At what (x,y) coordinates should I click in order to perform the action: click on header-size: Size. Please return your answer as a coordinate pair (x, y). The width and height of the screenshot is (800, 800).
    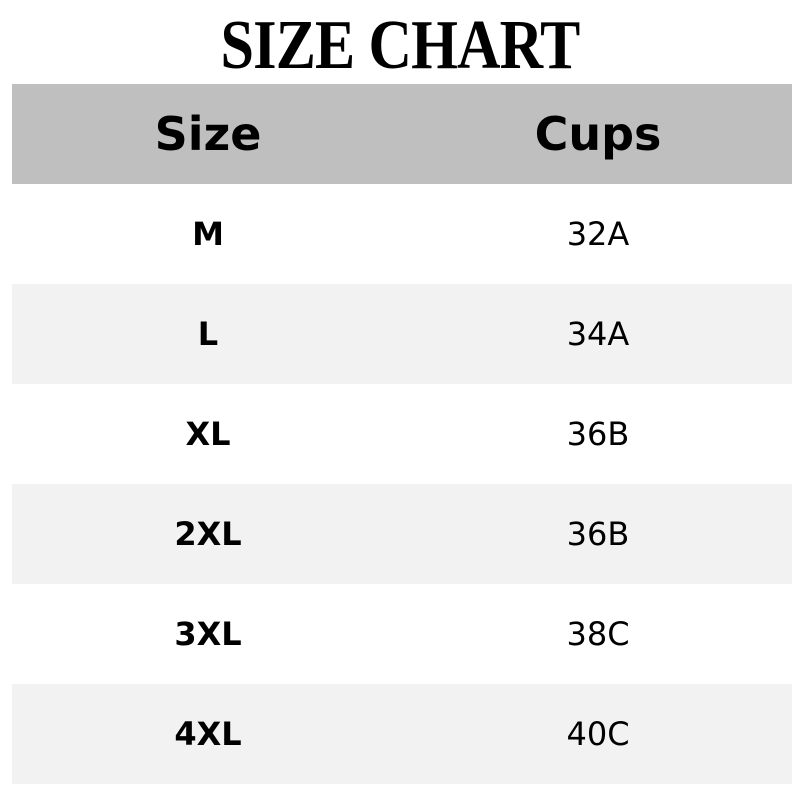
    Looking at the image, I should click on (208, 134).